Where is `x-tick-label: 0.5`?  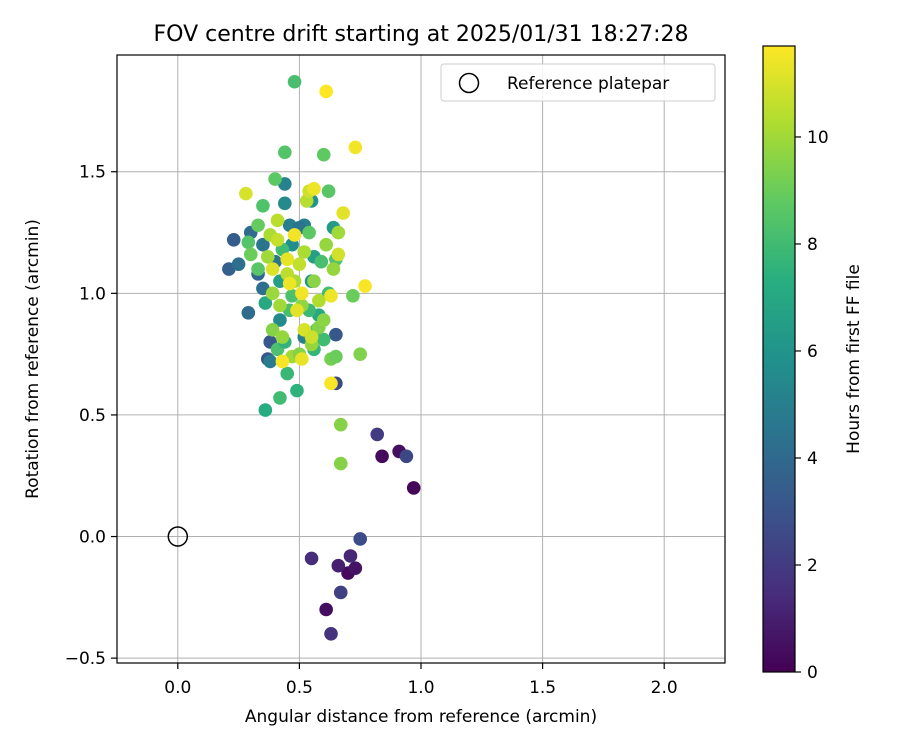
x-tick-label: 0.5 is located at coordinates (299, 688).